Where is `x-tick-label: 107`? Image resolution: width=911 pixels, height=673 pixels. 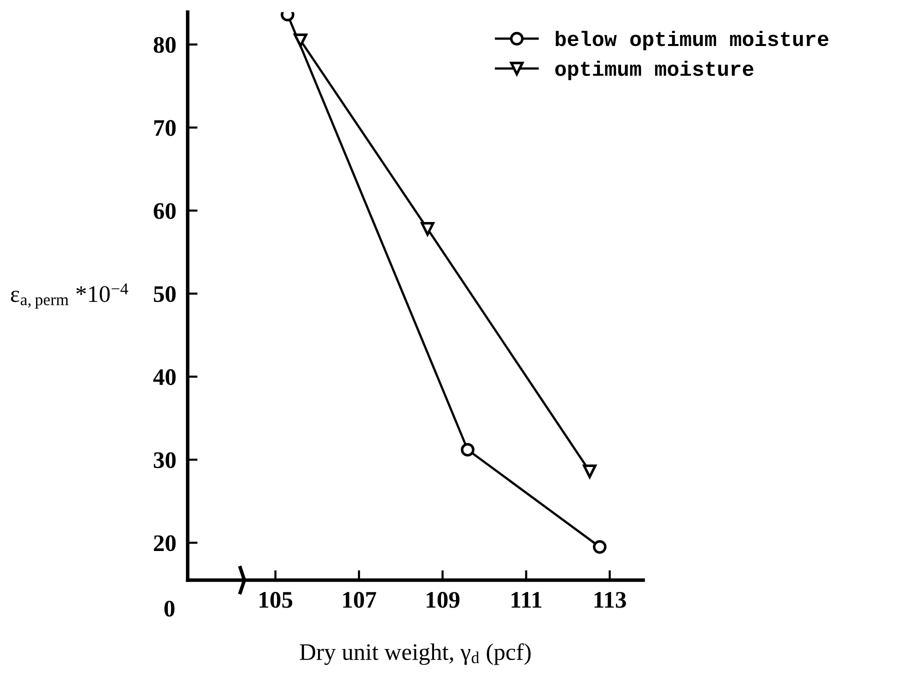
x-tick-label: 107 is located at coordinates (359, 600).